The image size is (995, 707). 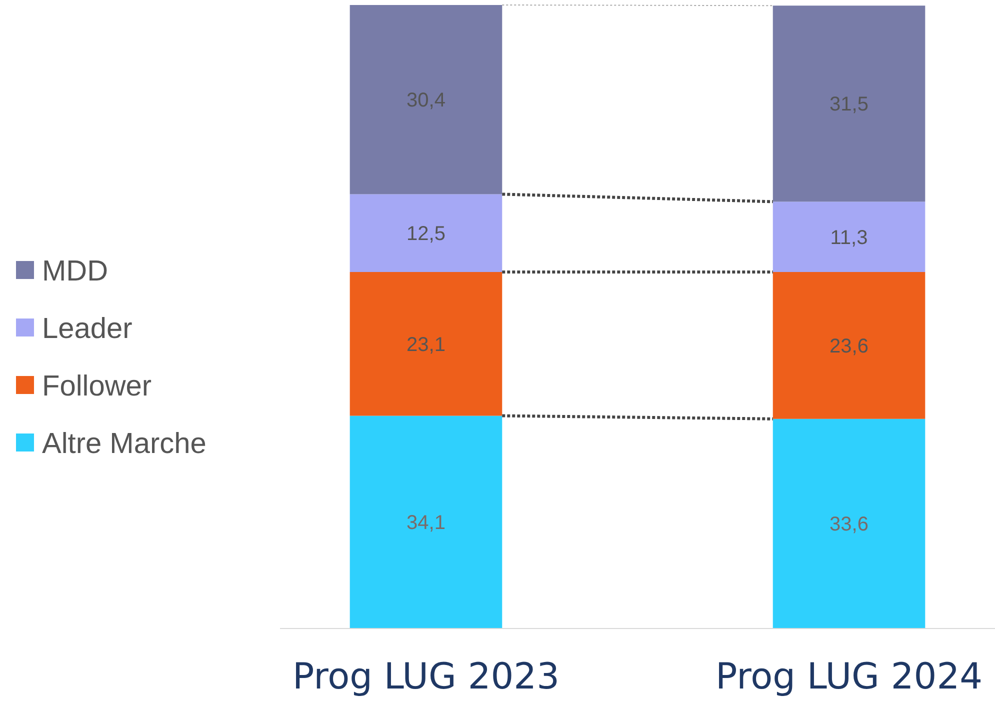 I want to click on data-label: 12,5, so click(x=426, y=234).